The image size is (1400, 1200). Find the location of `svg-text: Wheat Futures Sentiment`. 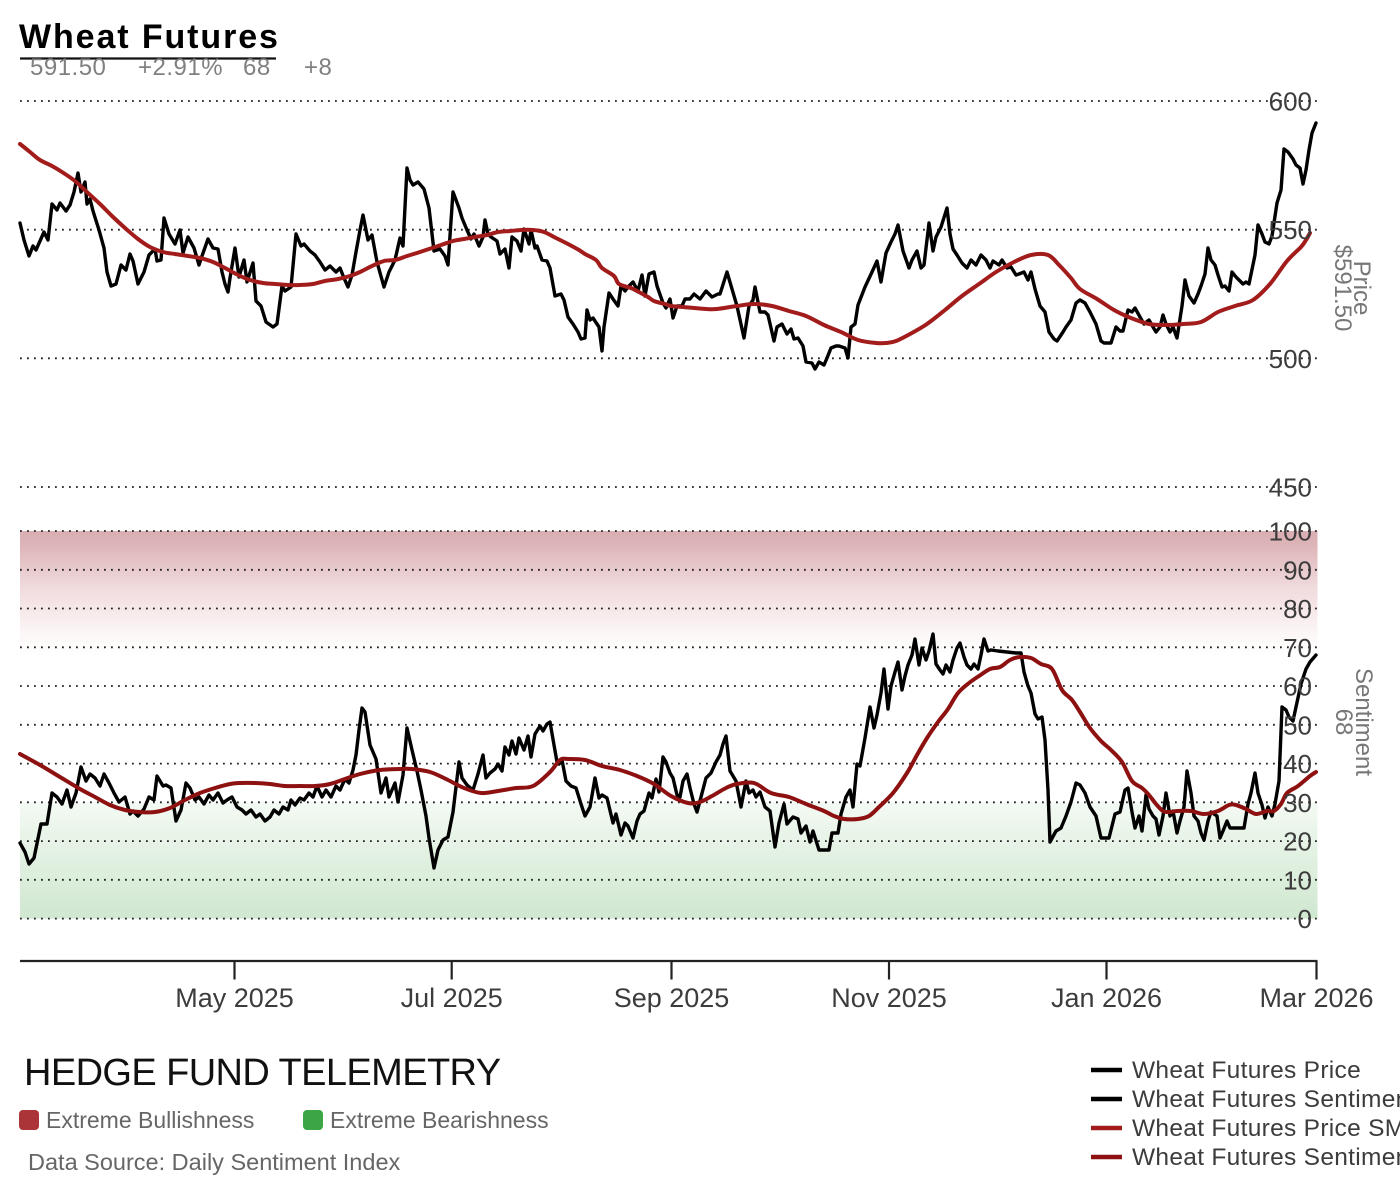

svg-text: Wheat Futures Sentiment is located at coordinates (1266, 1099).